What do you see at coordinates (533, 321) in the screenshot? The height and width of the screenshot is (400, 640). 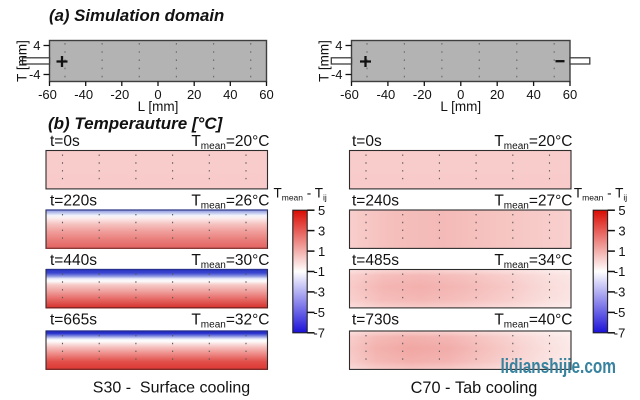 I see `svg-text: Tmean=40°C` at bounding box center [533, 321].